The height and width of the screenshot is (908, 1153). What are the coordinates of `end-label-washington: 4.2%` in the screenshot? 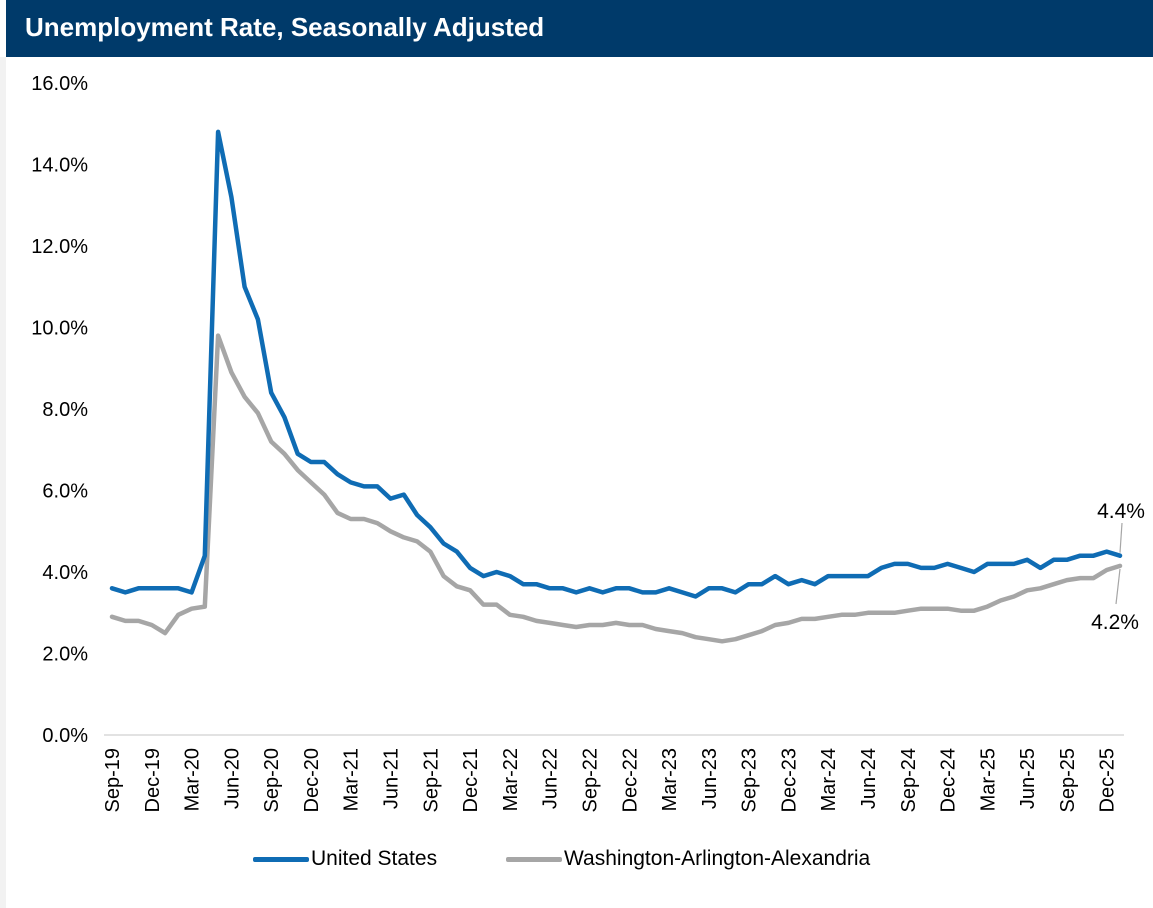 It's located at (1115, 622).